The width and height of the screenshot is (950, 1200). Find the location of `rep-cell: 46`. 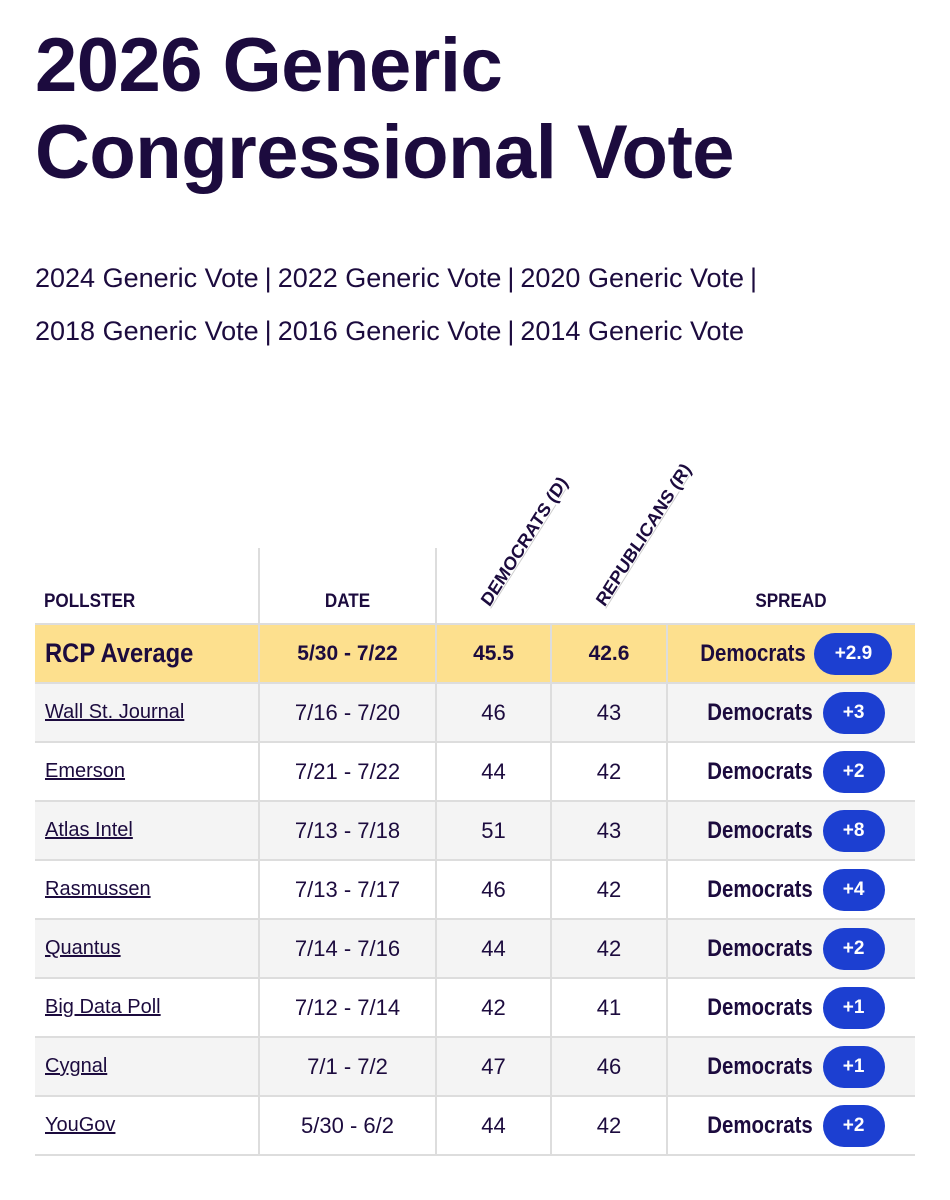

rep-cell: 46 is located at coordinates (608, 1066).